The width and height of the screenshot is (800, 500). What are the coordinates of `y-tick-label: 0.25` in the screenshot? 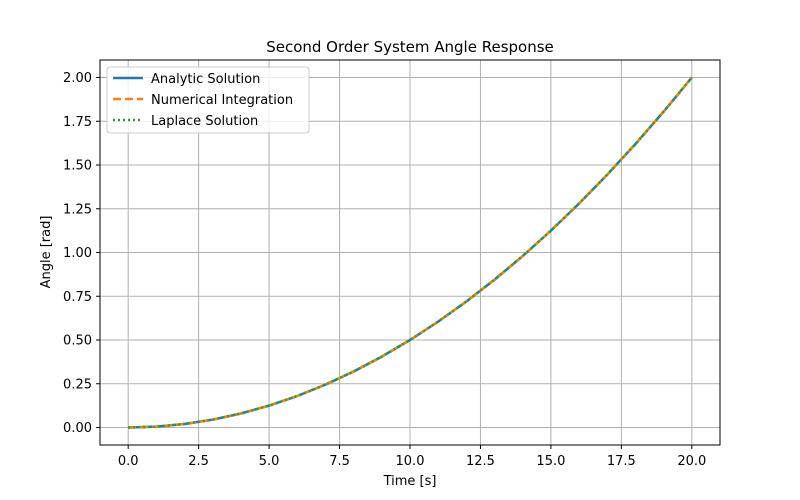 It's located at (77, 384).